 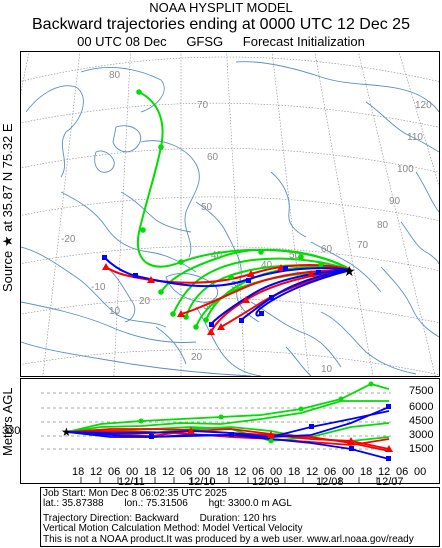 What do you see at coordinates (390, 482) in the screenshot?
I see `date-label: 12/07` at bounding box center [390, 482].